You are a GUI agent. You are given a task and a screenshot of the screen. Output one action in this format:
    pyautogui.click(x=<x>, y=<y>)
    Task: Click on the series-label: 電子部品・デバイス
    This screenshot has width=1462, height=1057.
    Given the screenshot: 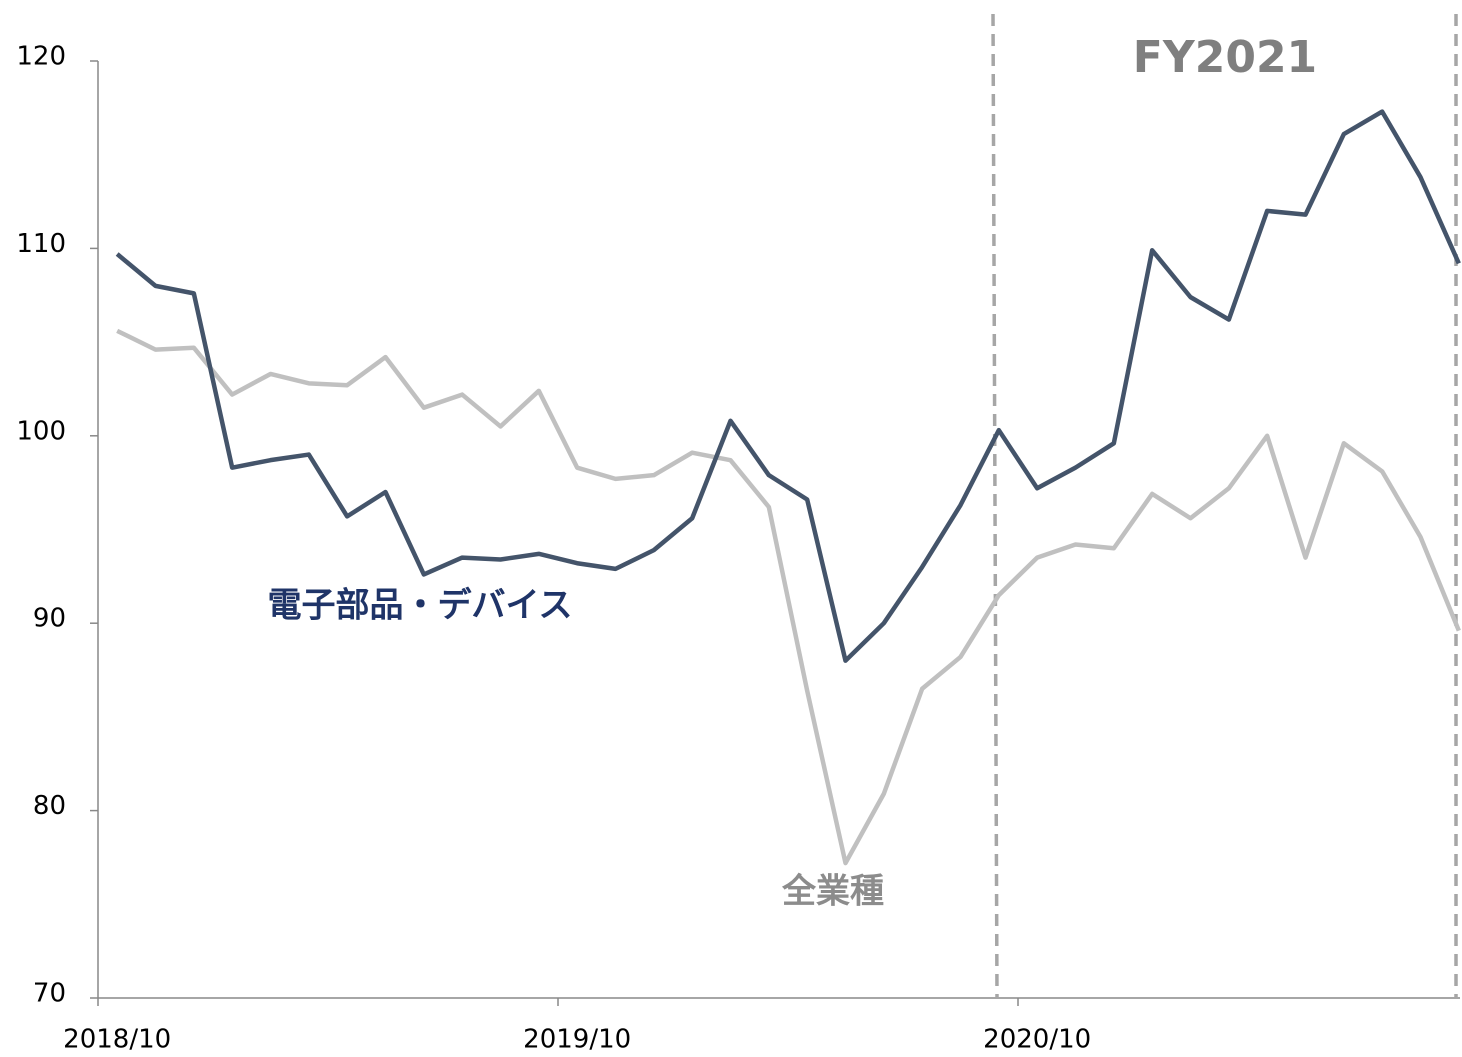 What is the action you would take?
    pyautogui.click(x=420, y=606)
    